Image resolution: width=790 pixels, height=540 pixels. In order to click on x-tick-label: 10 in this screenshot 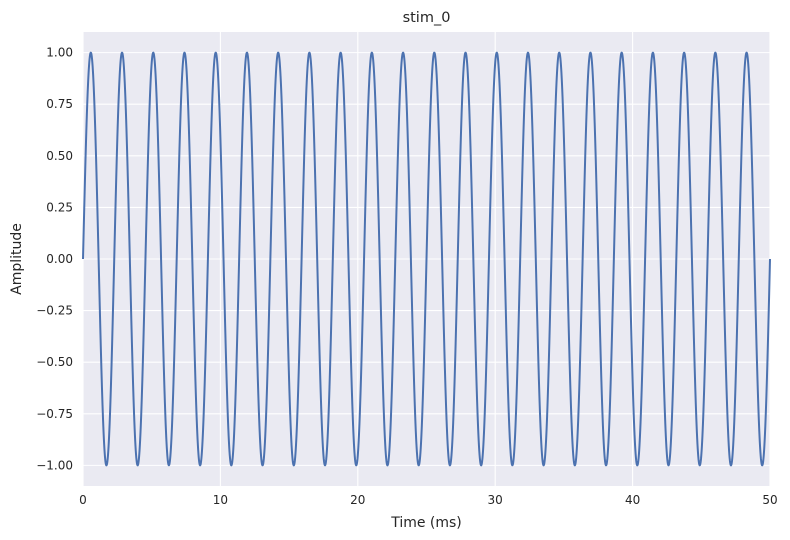, I will do `click(220, 500)`.